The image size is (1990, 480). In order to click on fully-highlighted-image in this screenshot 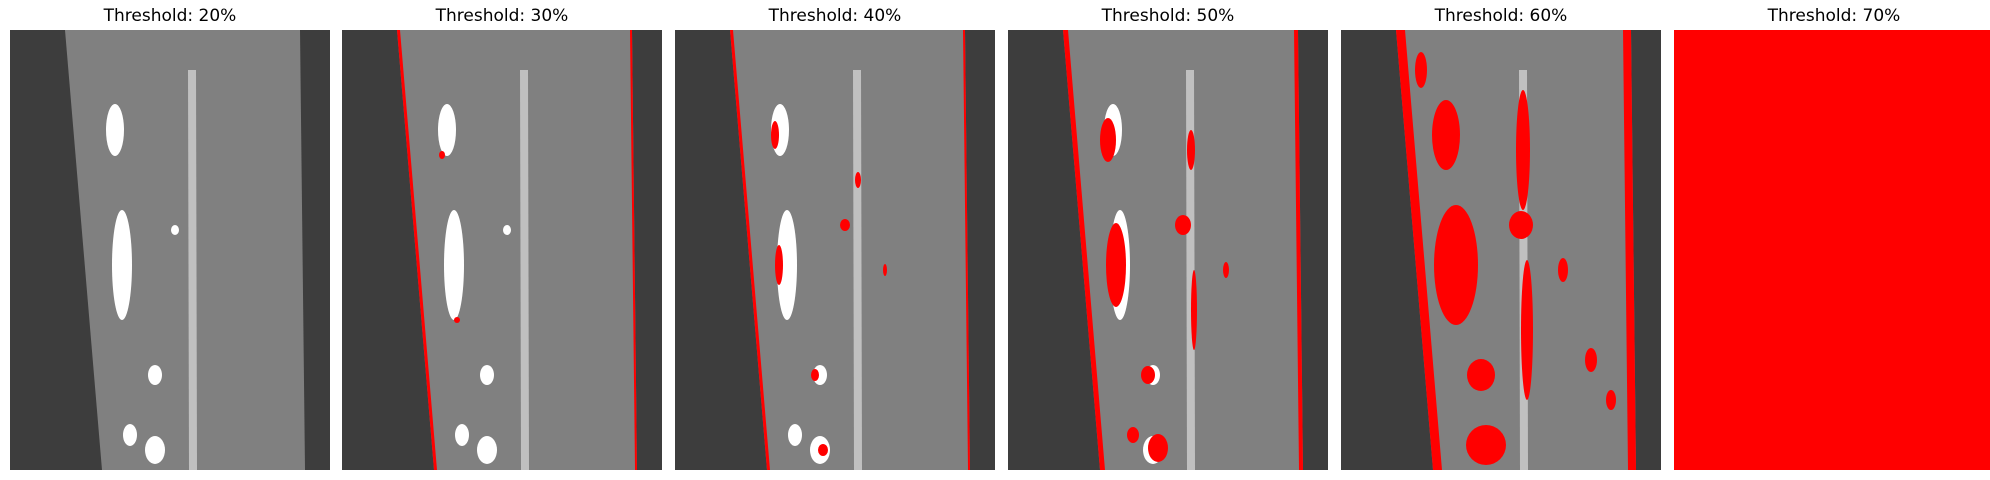, I will do `click(1832, 250)`.